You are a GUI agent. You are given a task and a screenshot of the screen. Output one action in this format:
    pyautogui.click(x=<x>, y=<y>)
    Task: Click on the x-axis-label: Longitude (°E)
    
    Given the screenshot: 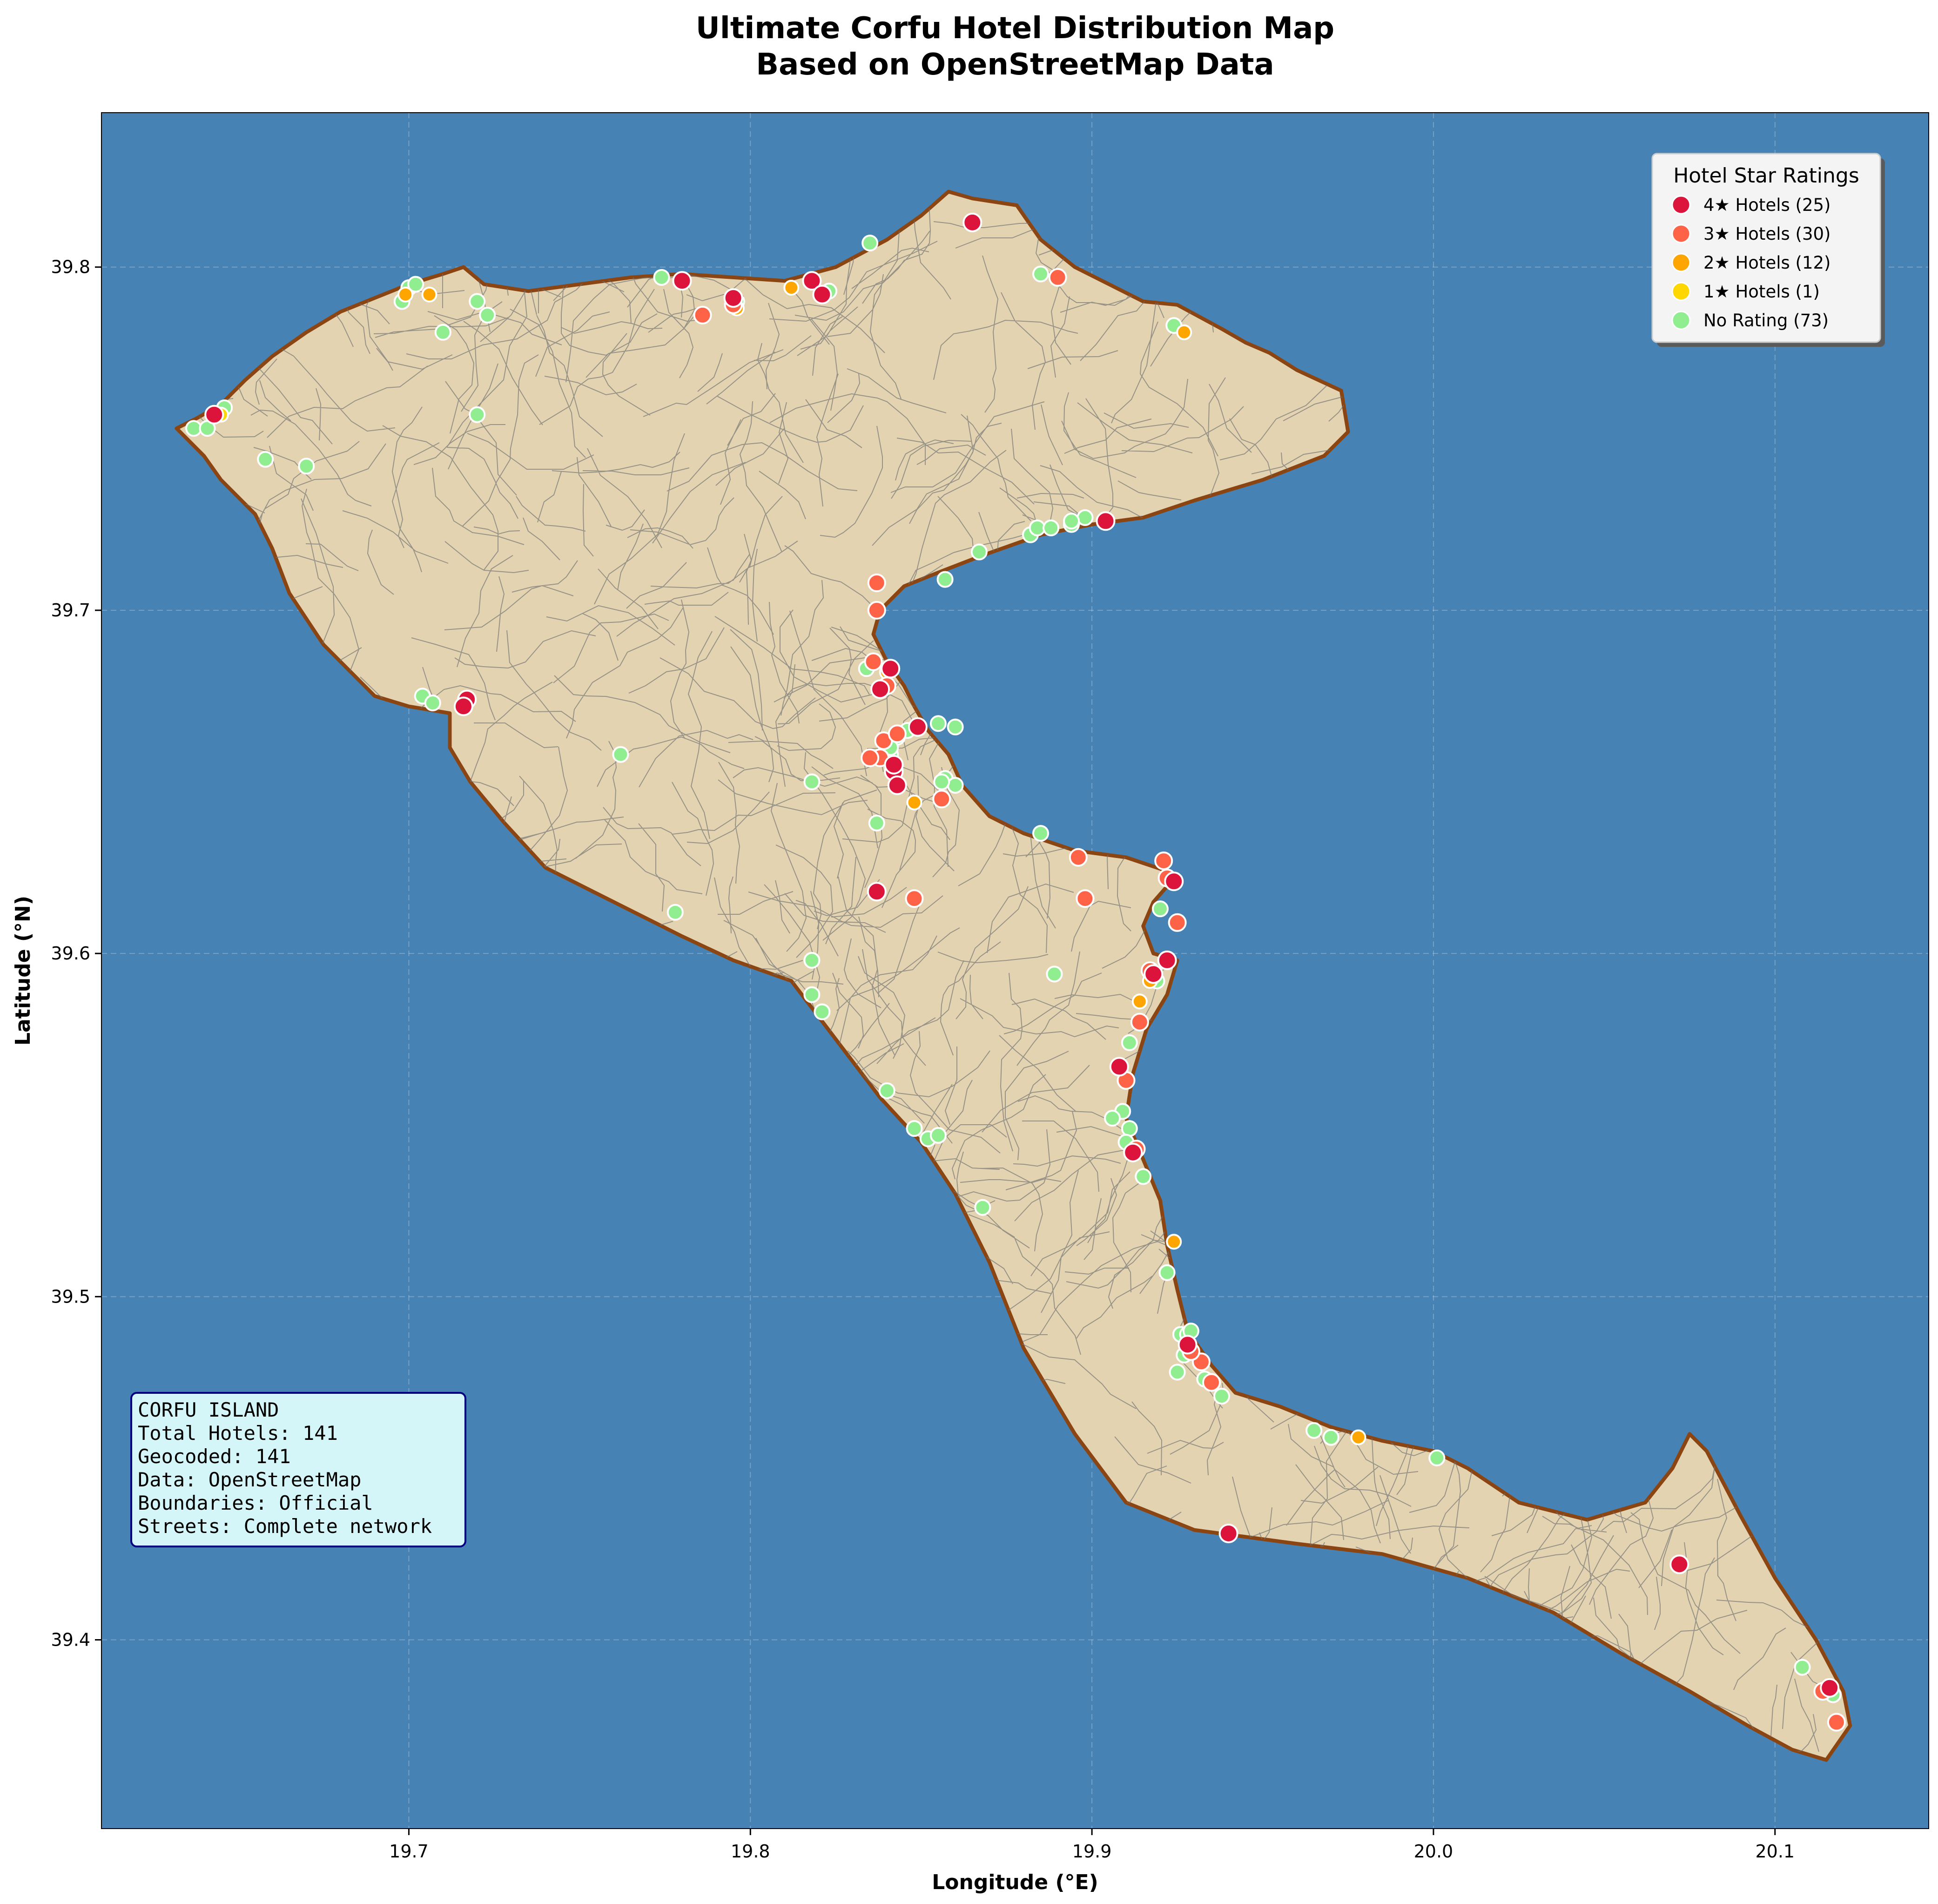 What is the action you would take?
    pyautogui.click(x=1015, y=1882)
    